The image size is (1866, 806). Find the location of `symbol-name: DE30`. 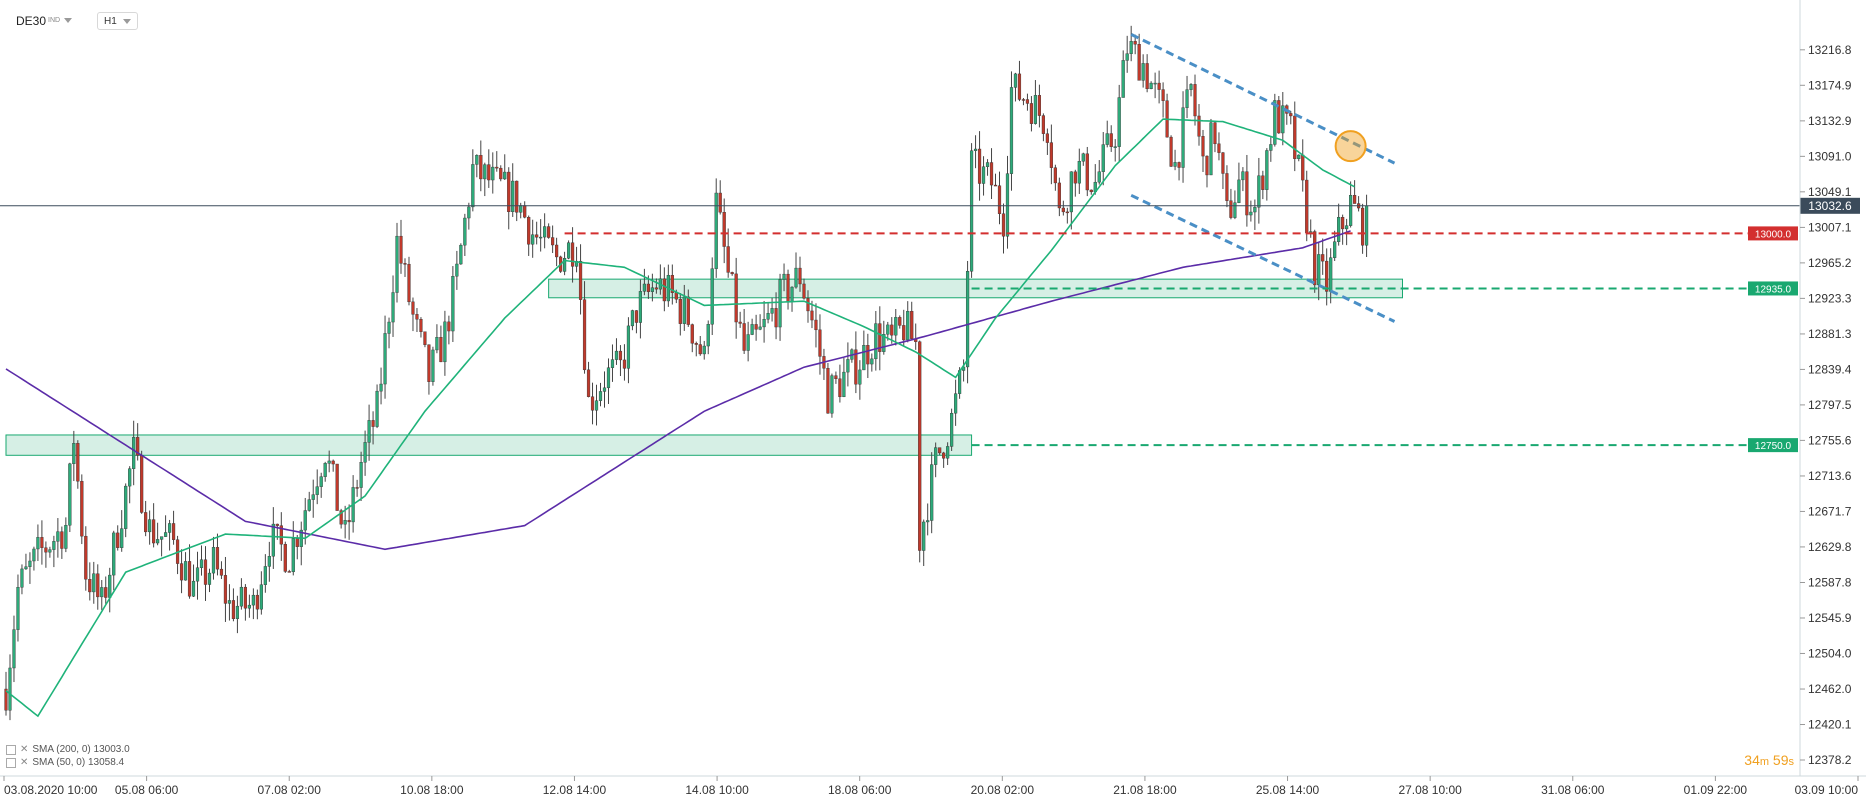

symbol-name: DE30 is located at coordinates (31, 21).